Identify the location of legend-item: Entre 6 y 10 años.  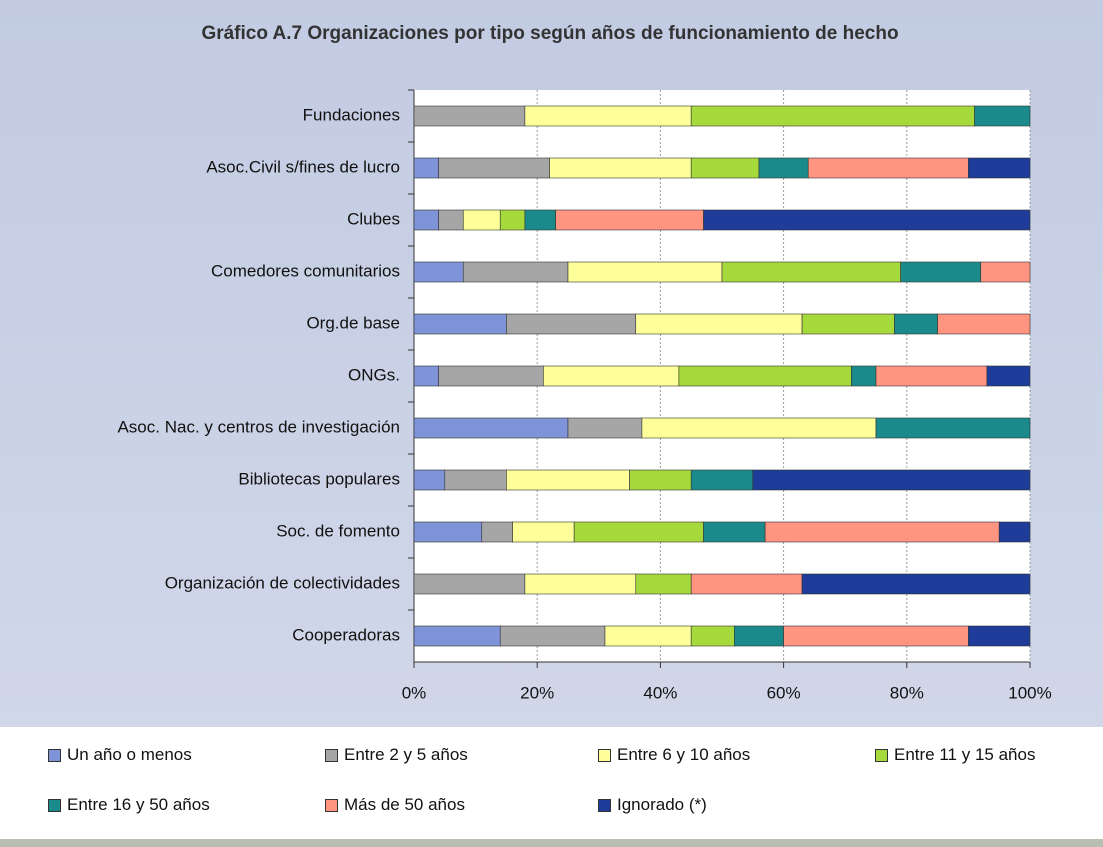
(674, 755).